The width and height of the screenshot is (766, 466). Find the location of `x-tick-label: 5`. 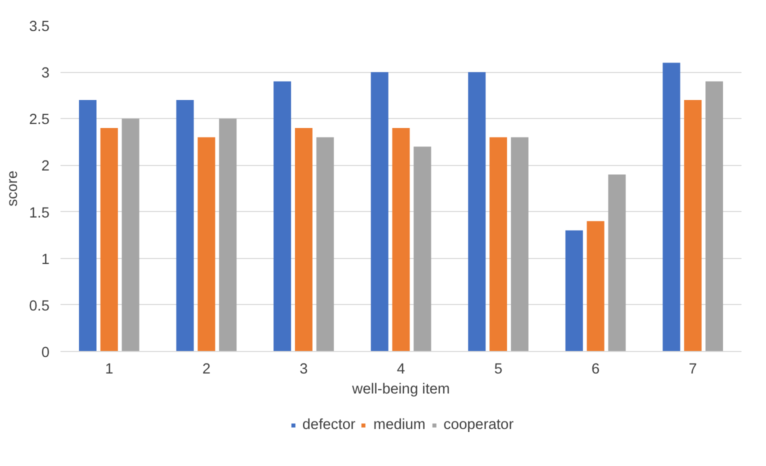

x-tick-label: 5 is located at coordinates (498, 370).